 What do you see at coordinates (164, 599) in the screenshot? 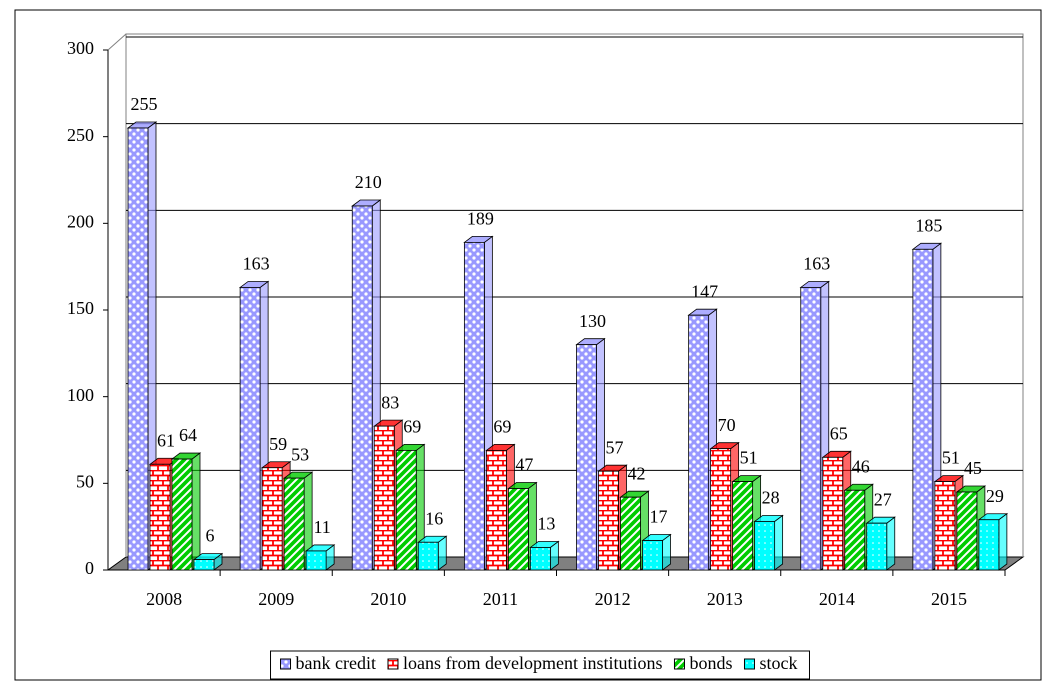
I see `x-tick-label: 2008` at bounding box center [164, 599].